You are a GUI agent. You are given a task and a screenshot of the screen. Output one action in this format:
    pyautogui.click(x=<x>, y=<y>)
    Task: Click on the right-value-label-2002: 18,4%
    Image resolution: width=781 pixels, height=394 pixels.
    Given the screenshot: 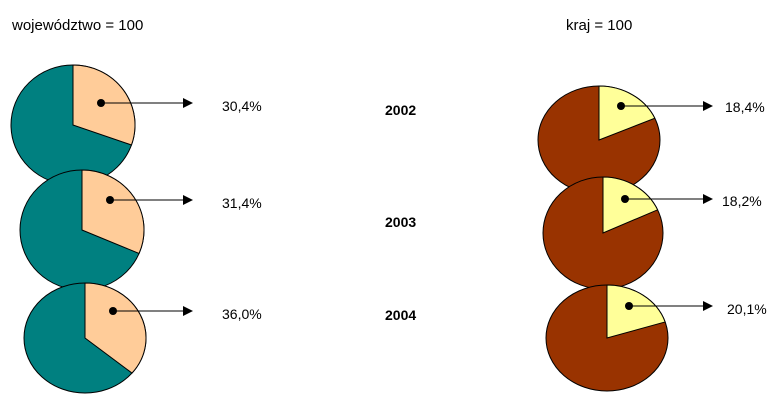 What is the action you would take?
    pyautogui.click(x=745, y=107)
    